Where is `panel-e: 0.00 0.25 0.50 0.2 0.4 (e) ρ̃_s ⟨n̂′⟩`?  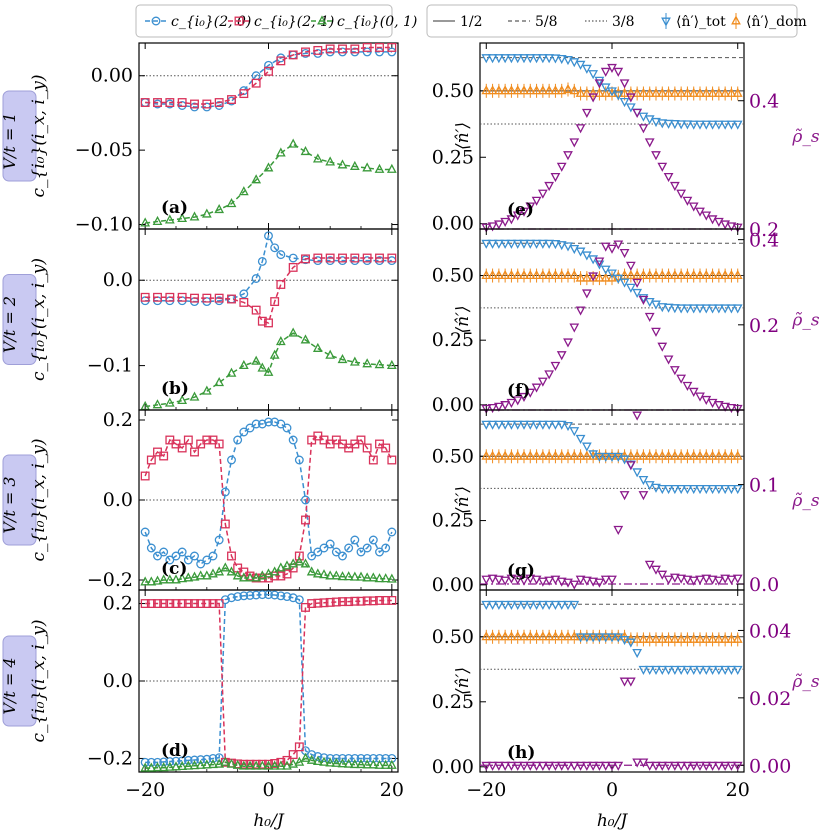
panel-e: 0.00 0.25 0.50 0.2 0.4 (e) ρ̃_s ⟨n̂′⟩ is located at coordinates (626, 141).